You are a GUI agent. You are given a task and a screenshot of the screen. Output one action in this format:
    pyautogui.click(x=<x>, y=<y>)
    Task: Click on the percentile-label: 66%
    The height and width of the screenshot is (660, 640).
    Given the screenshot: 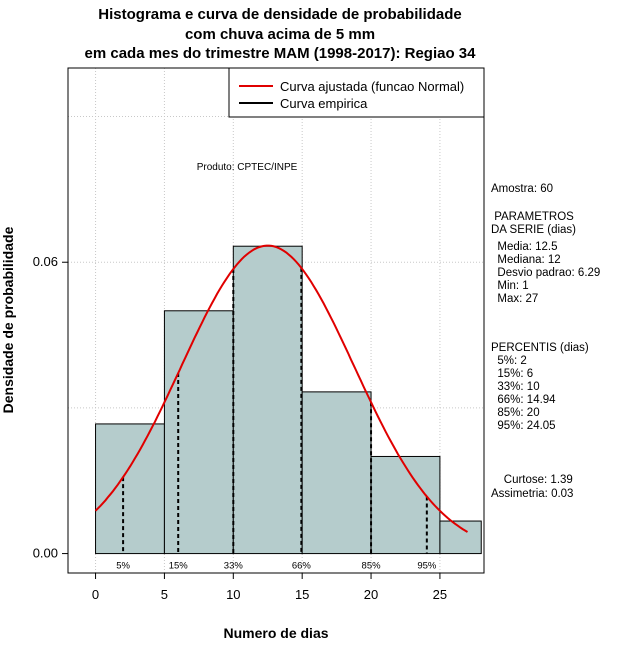 What is the action you would take?
    pyautogui.click(x=302, y=566)
    